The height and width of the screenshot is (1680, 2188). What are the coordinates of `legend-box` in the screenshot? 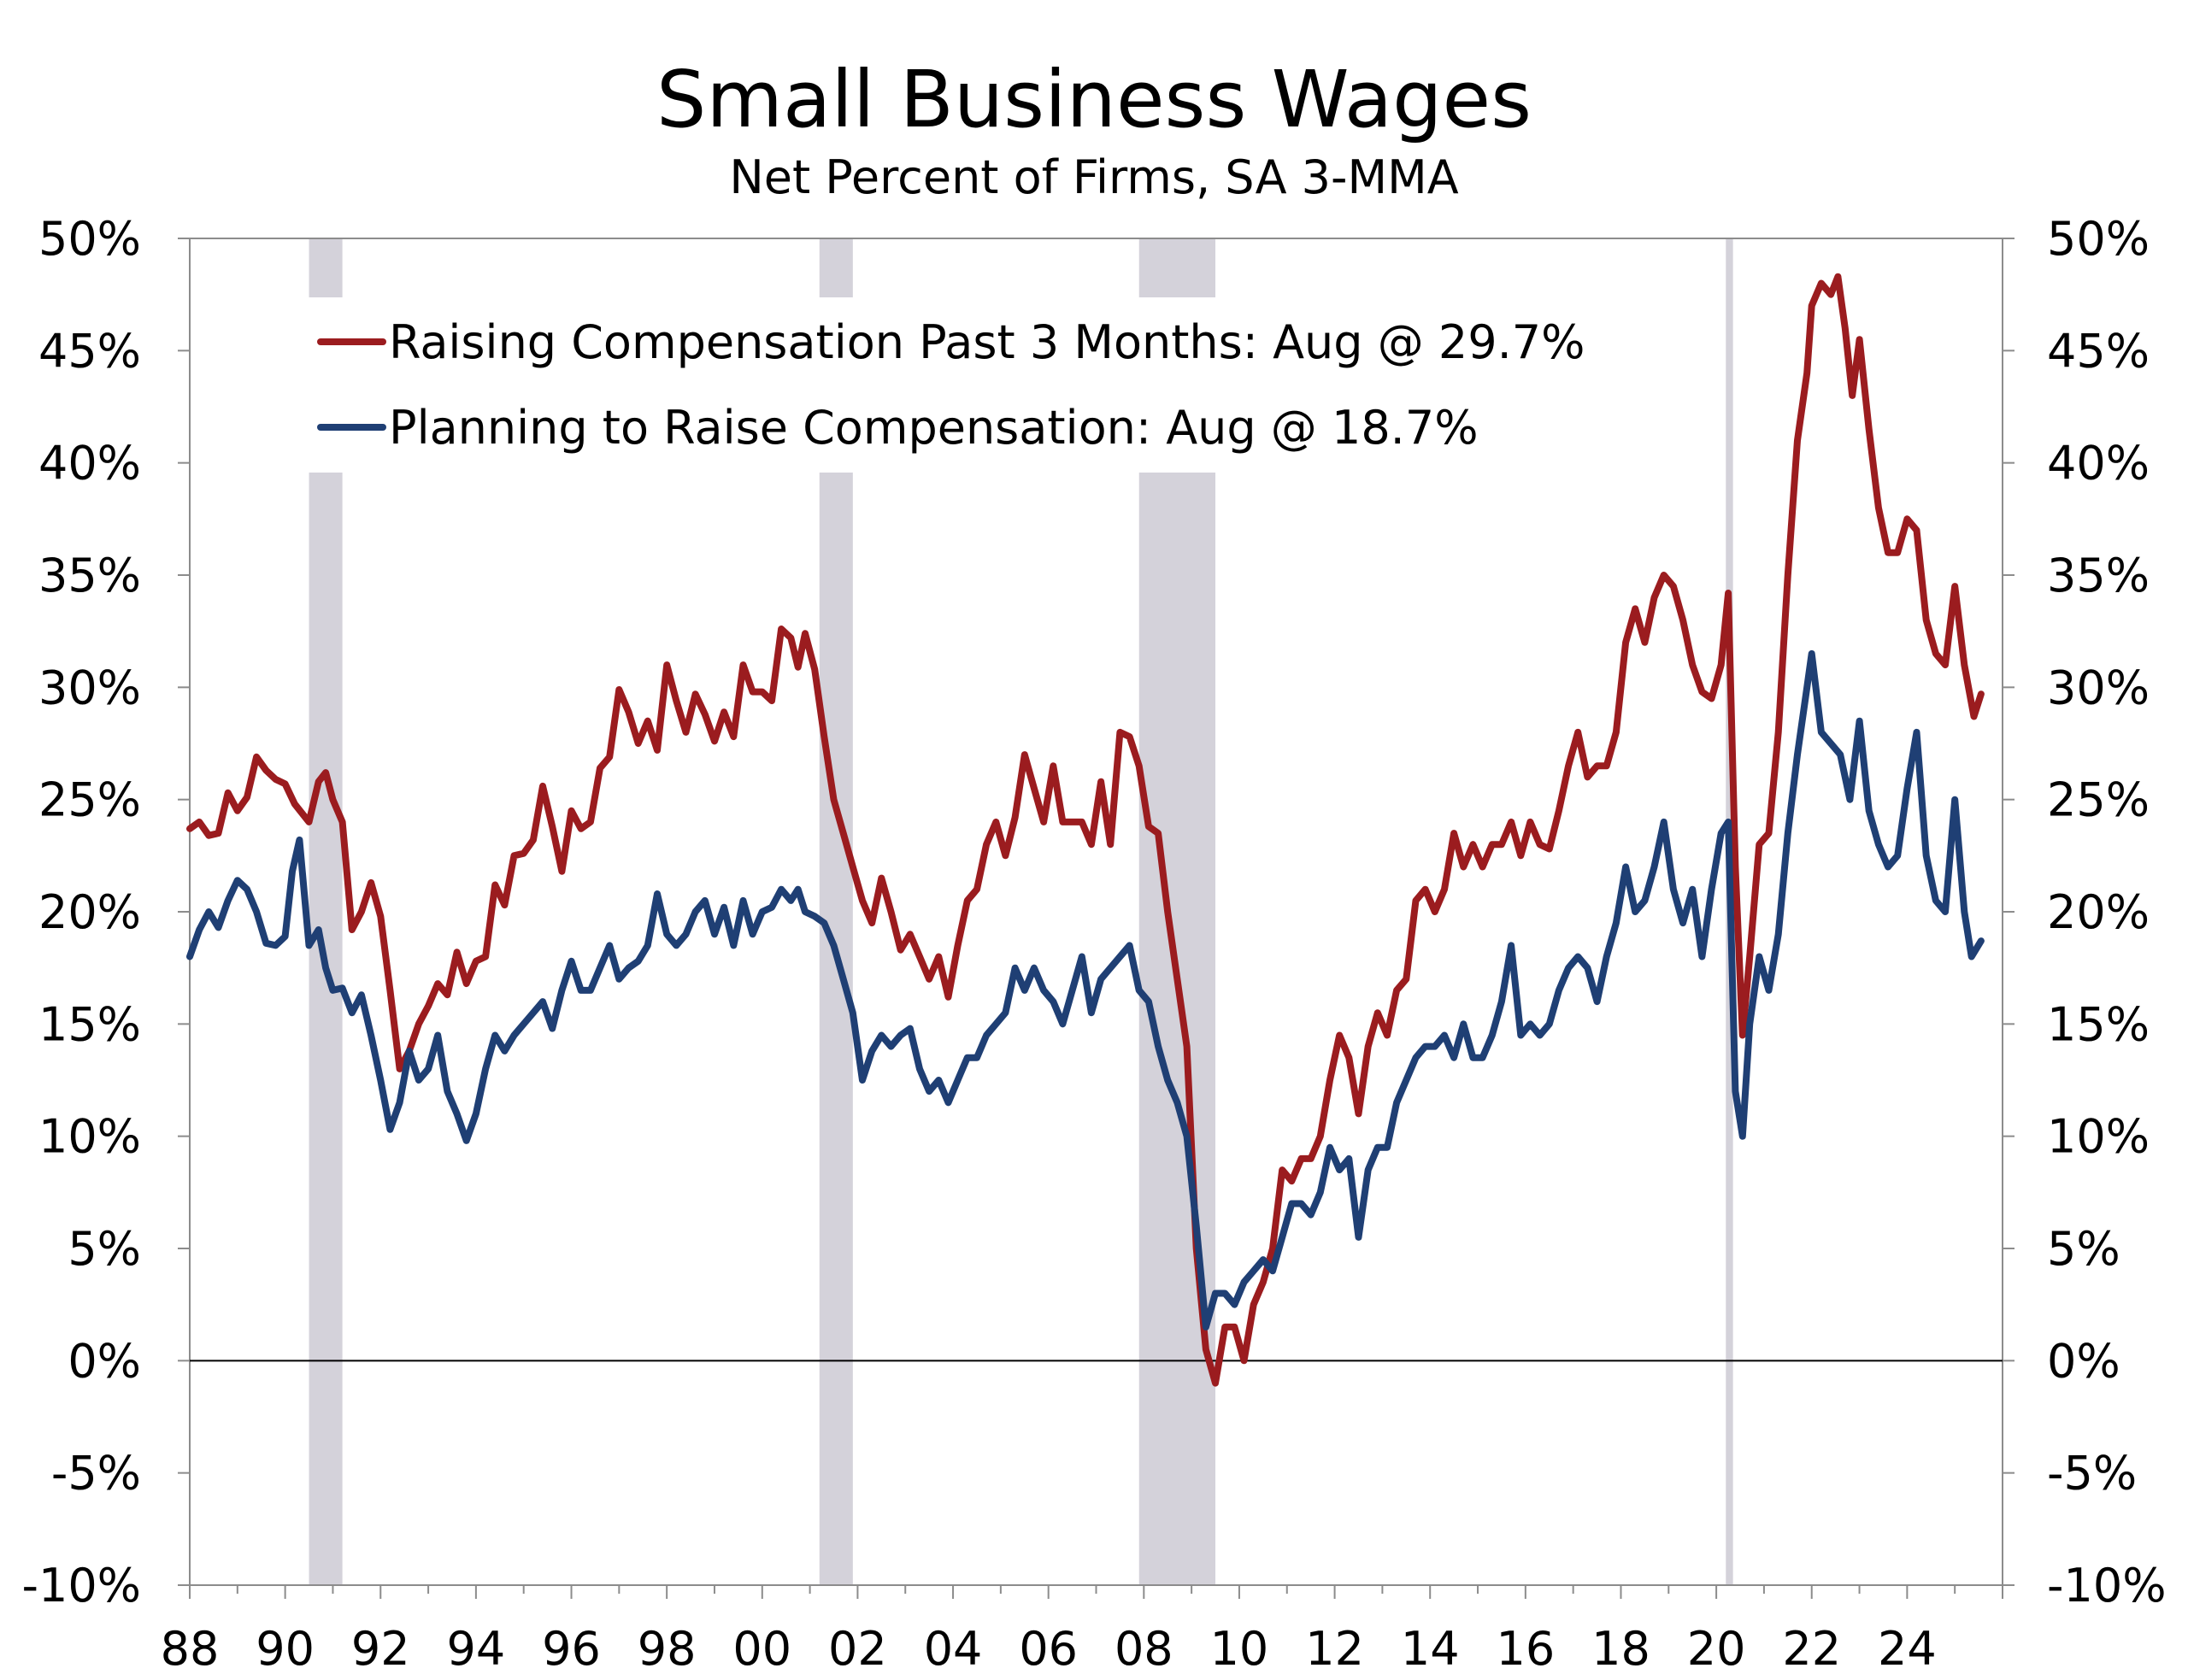 It's located at (987, 385).